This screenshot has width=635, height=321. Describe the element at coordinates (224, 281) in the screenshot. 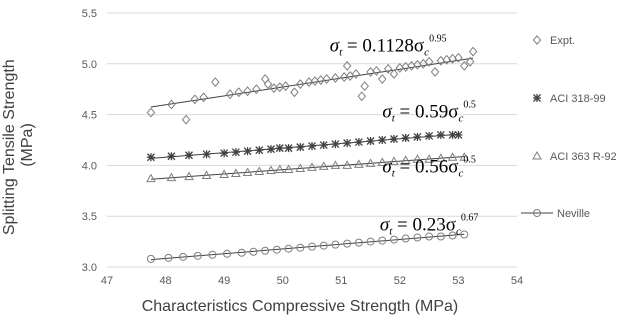

I see `x-tick-label: 49` at that location.